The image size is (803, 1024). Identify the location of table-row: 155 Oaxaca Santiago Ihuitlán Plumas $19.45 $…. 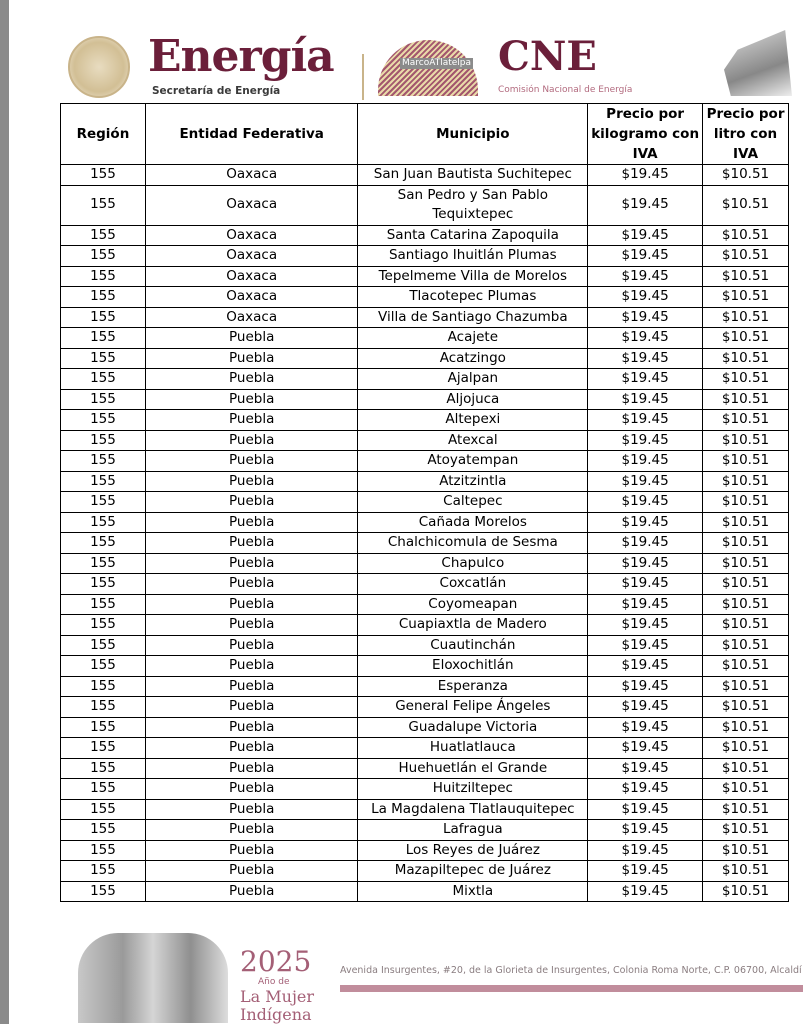
(424, 256).